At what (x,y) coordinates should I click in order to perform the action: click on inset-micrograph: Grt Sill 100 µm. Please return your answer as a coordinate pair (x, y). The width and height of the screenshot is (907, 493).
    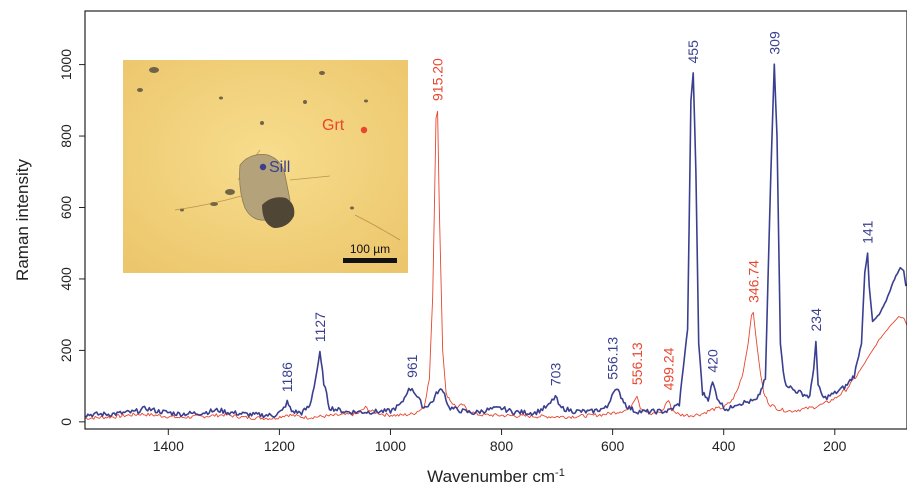
    Looking at the image, I should click on (265, 166).